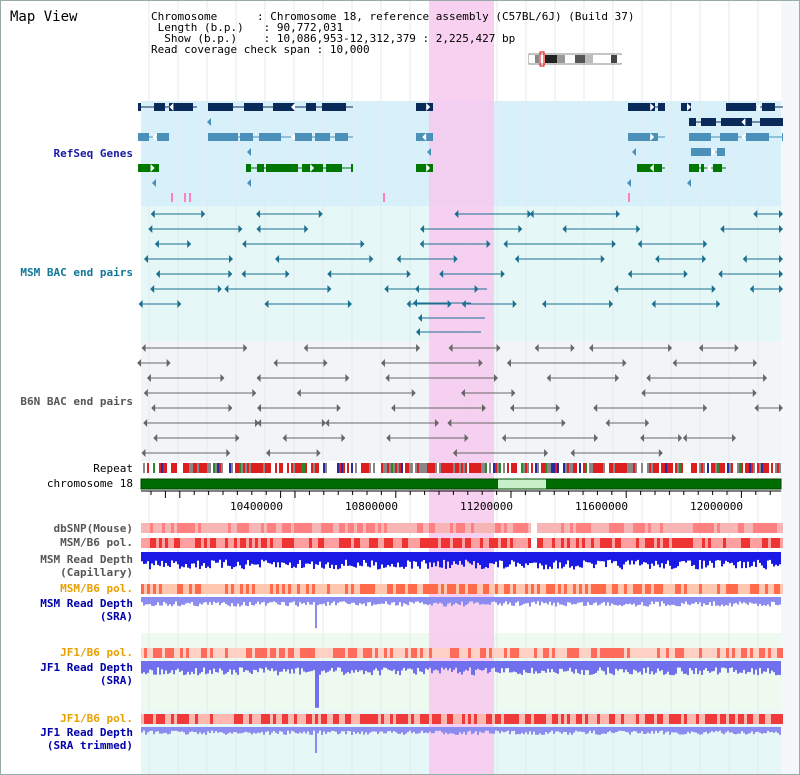 This screenshot has width=800, height=775. Describe the element at coordinates (76, 401) in the screenshot. I see `track-label-b6n-bac: B6N BAC end pairs` at that location.